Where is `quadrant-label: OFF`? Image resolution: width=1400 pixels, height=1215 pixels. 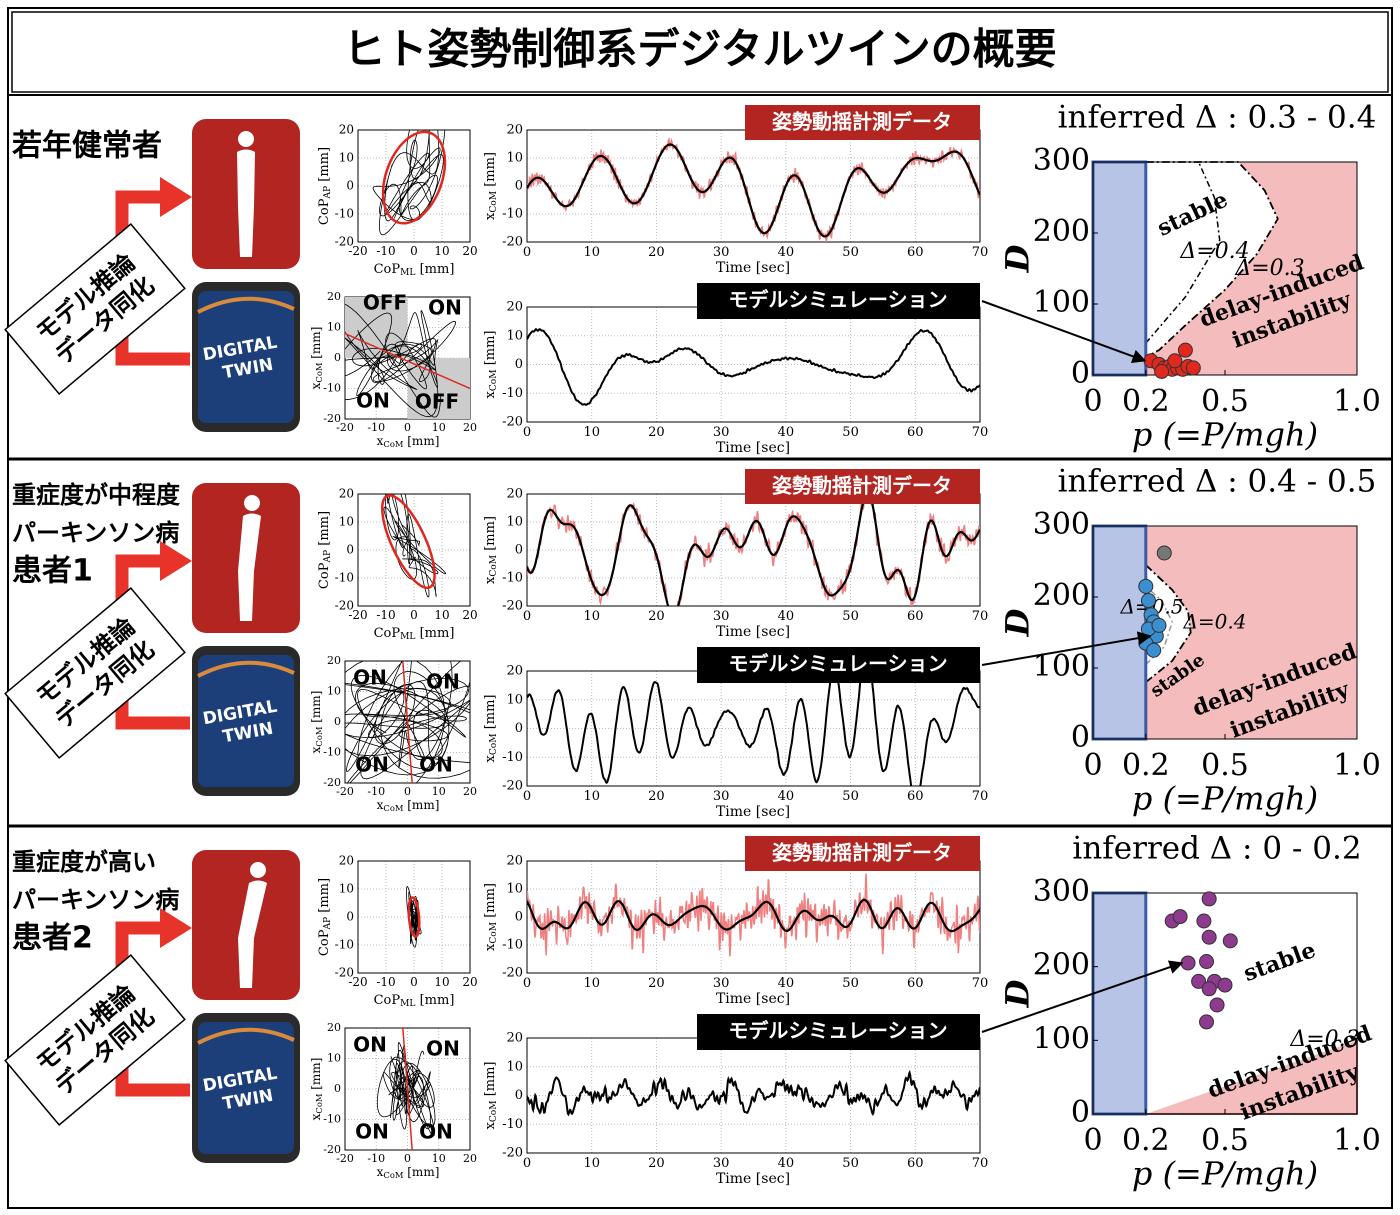 quadrant-label: OFF is located at coordinates (437, 402).